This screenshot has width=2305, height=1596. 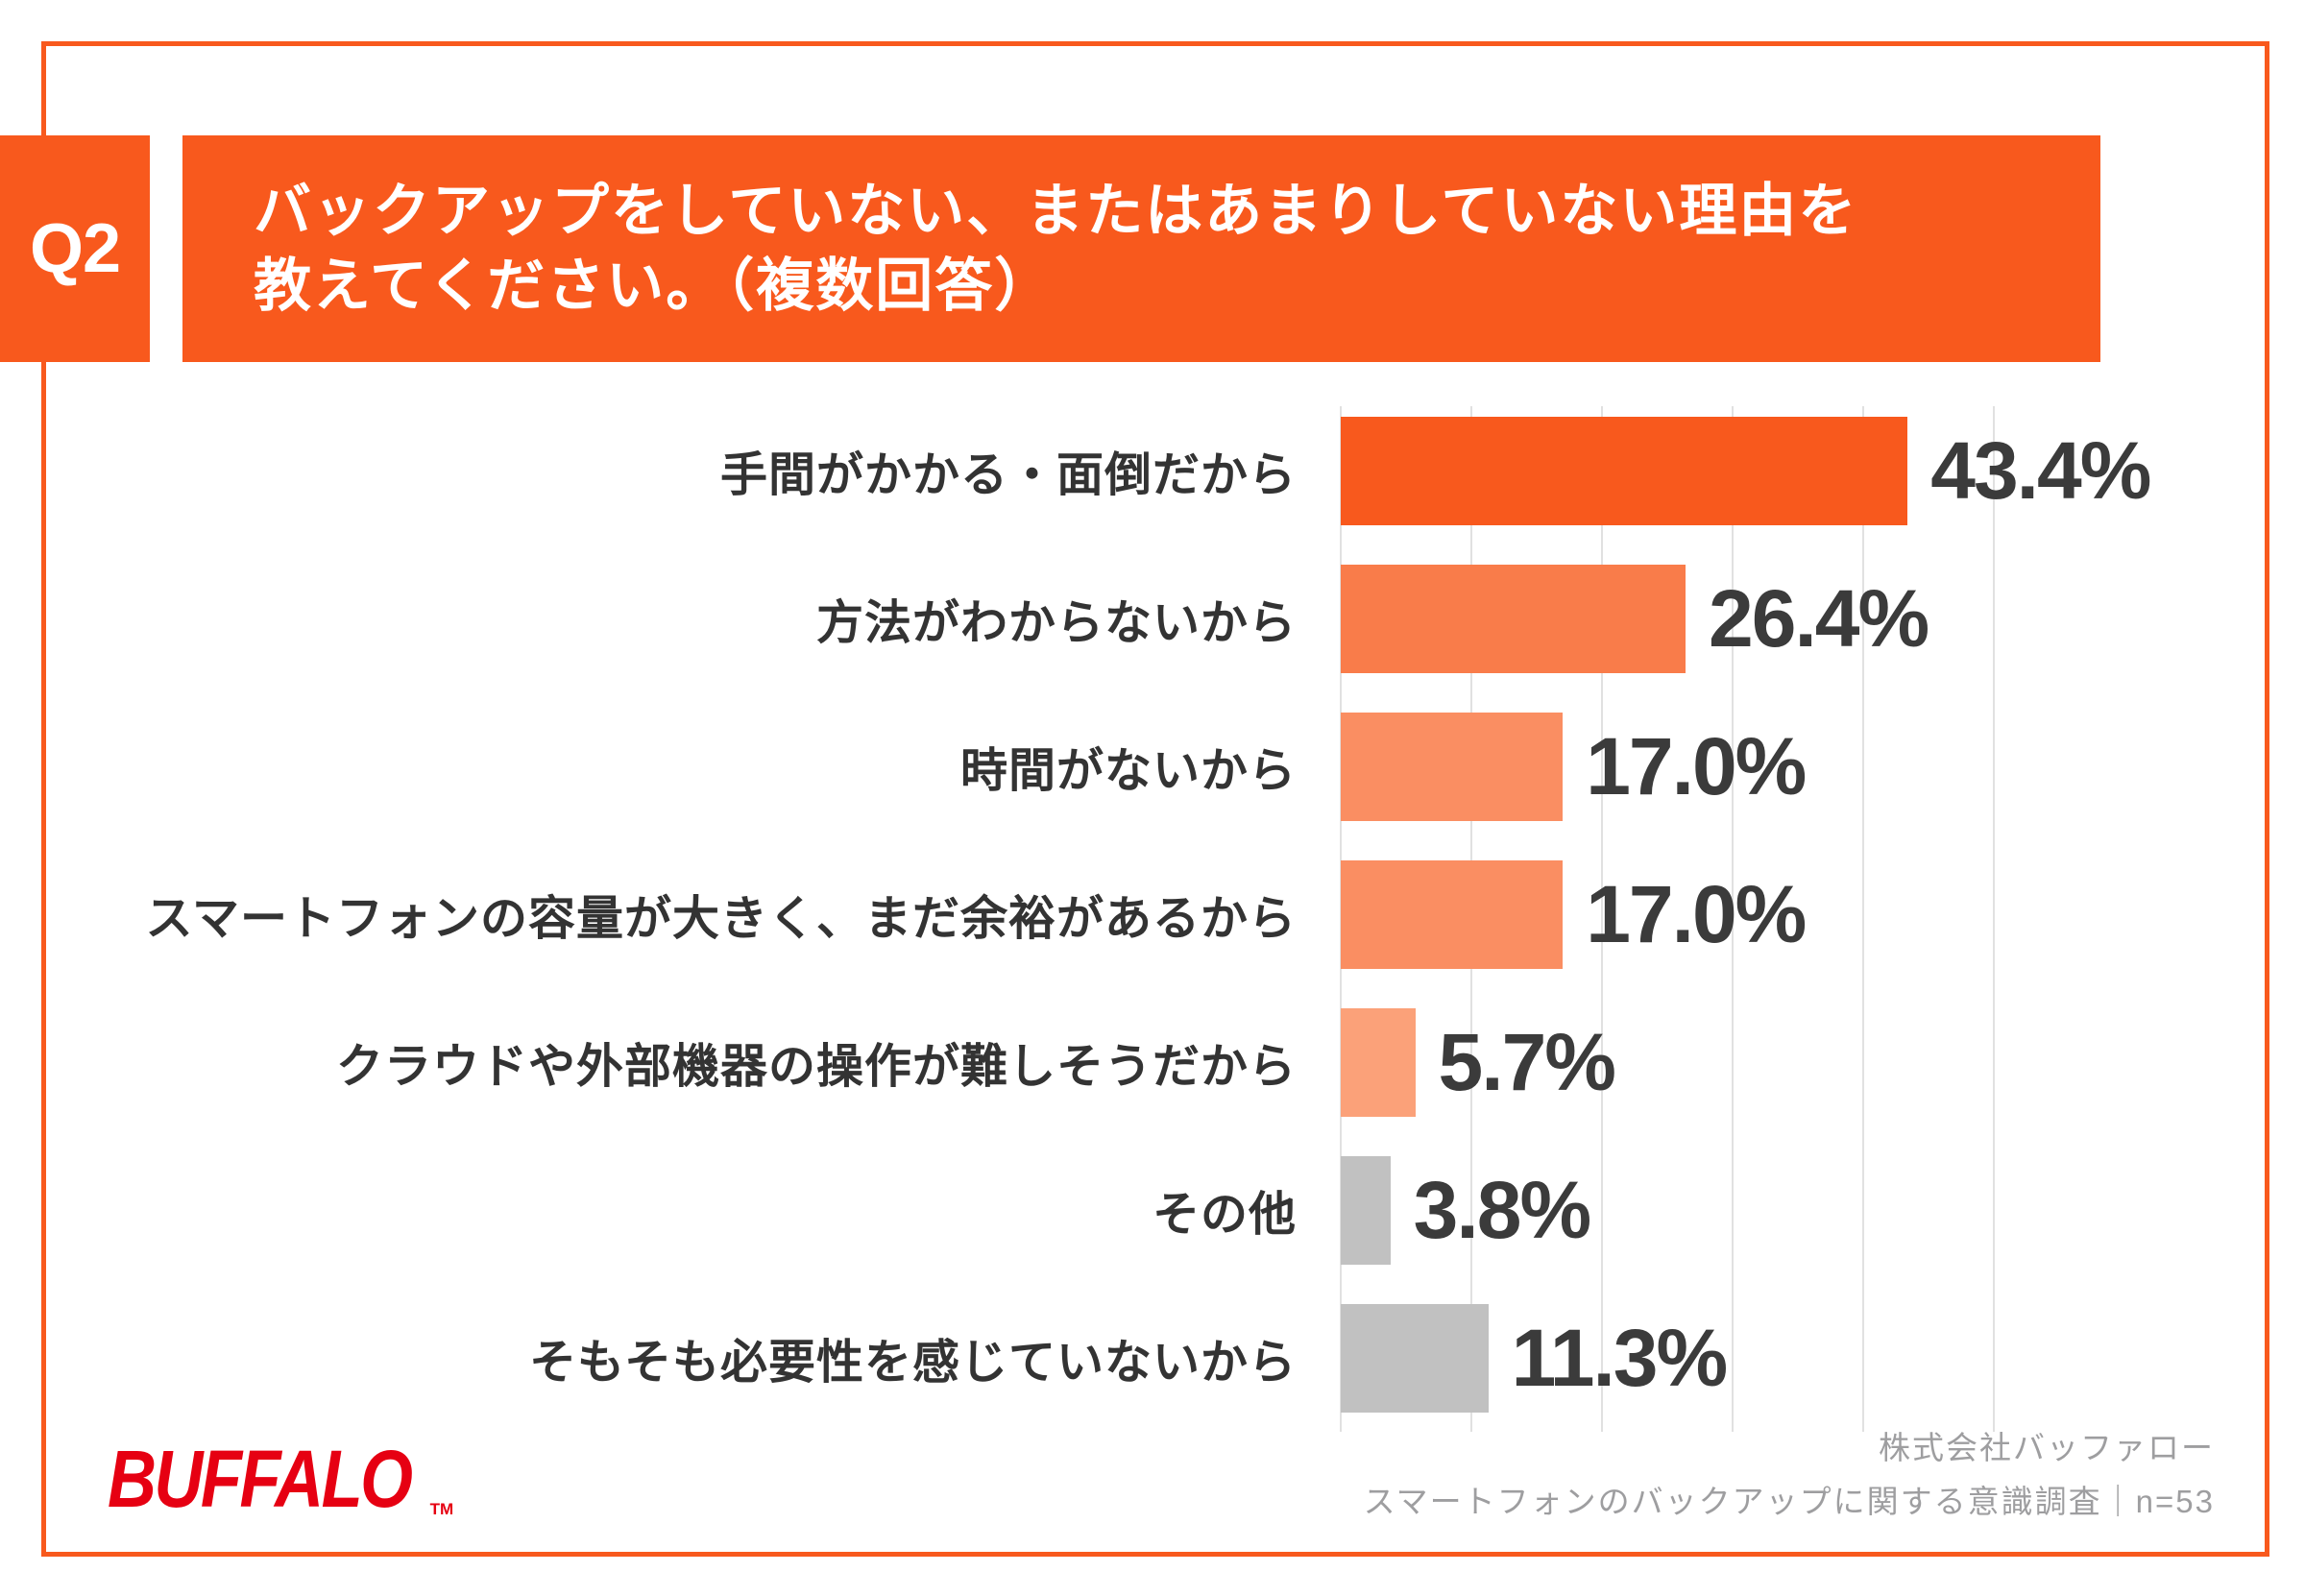 I want to click on credit-survey-info: スマートフォンのバックアップに関する意識調査｜n=53, so click(x=1789, y=1501).